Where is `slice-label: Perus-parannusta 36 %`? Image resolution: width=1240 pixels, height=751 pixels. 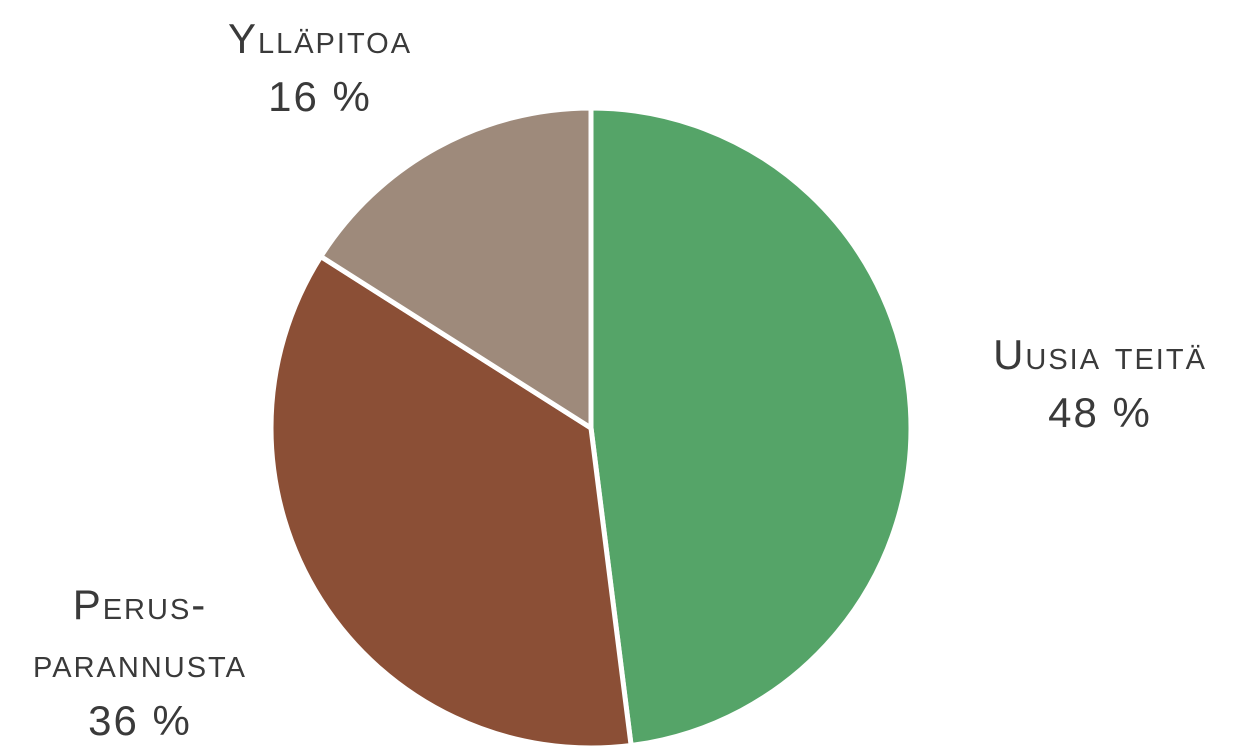 slice-label: Perus-parannusta 36 % is located at coordinates (140, 663).